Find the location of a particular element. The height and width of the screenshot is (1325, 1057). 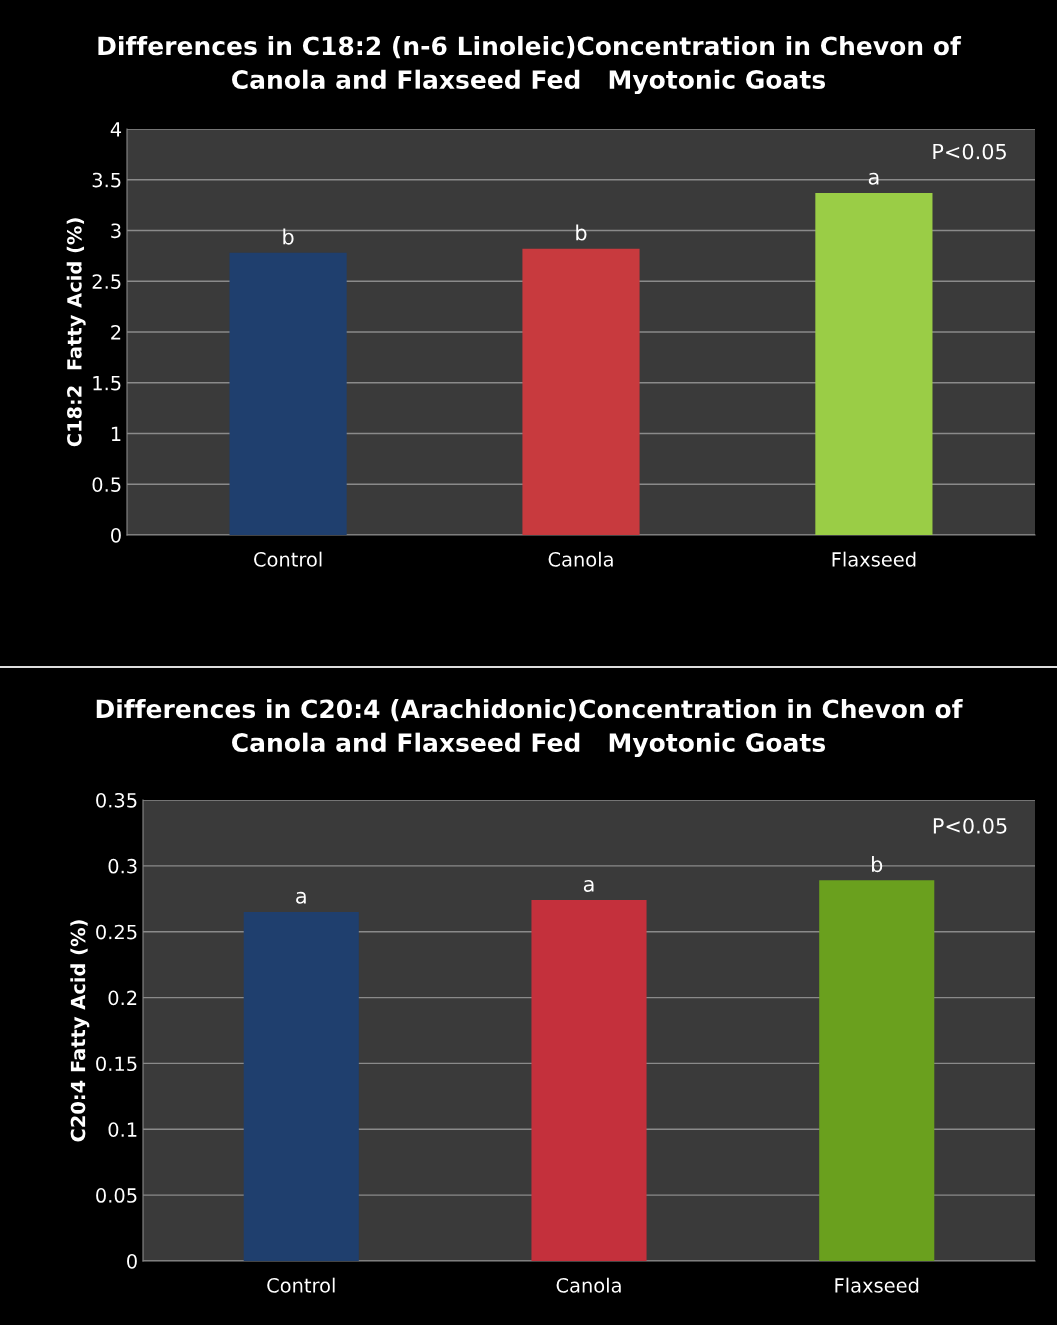

y-tick-label: 0.2 is located at coordinates (122, 998).